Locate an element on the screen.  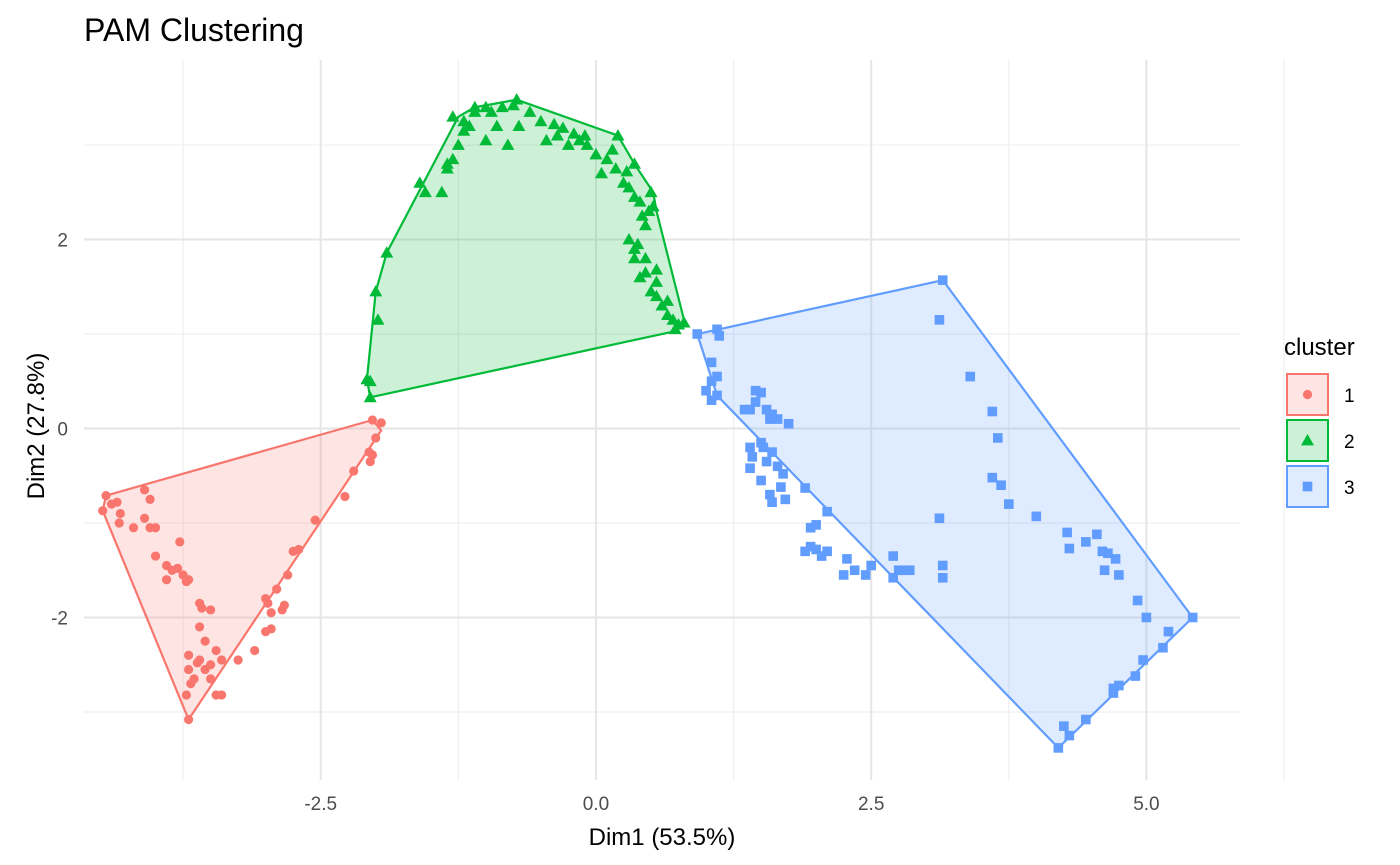
x-axis-title: Dim1 (53.5%) is located at coordinates (662, 837).